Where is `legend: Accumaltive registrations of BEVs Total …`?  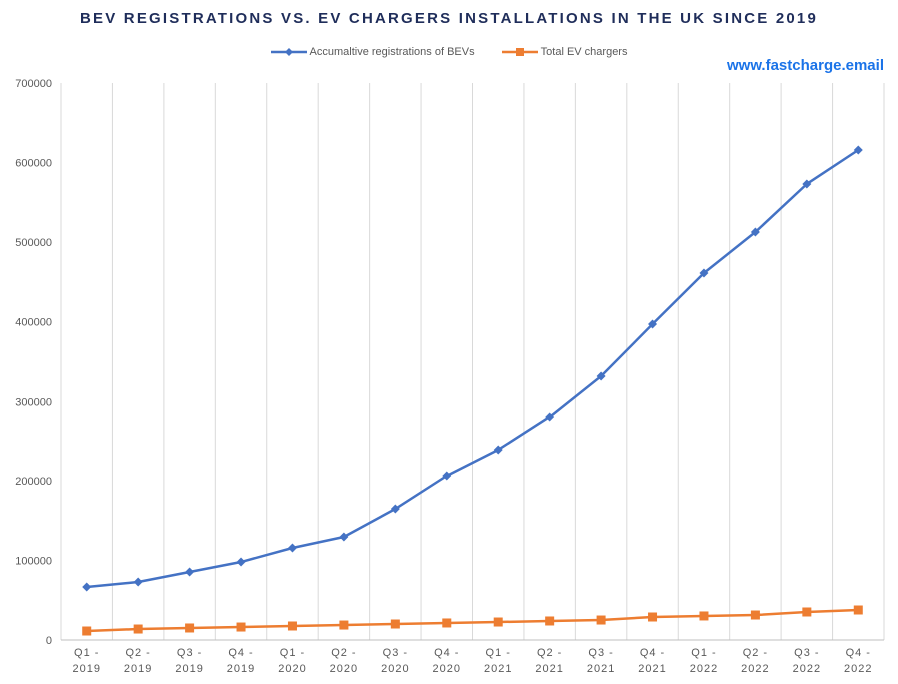
legend: Accumaltive registrations of BEVs Total … is located at coordinates (449, 53).